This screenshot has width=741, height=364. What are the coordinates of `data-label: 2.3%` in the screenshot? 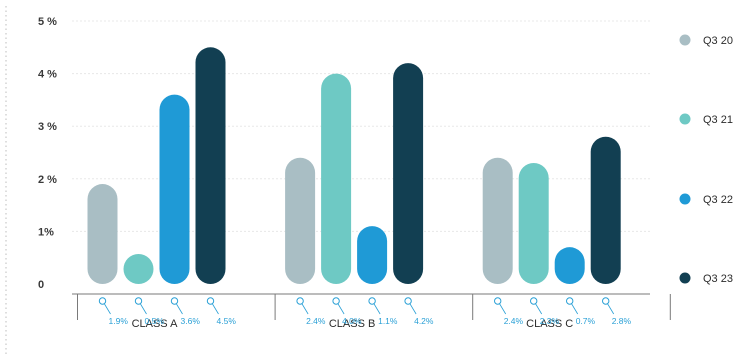 It's located at (550, 321).